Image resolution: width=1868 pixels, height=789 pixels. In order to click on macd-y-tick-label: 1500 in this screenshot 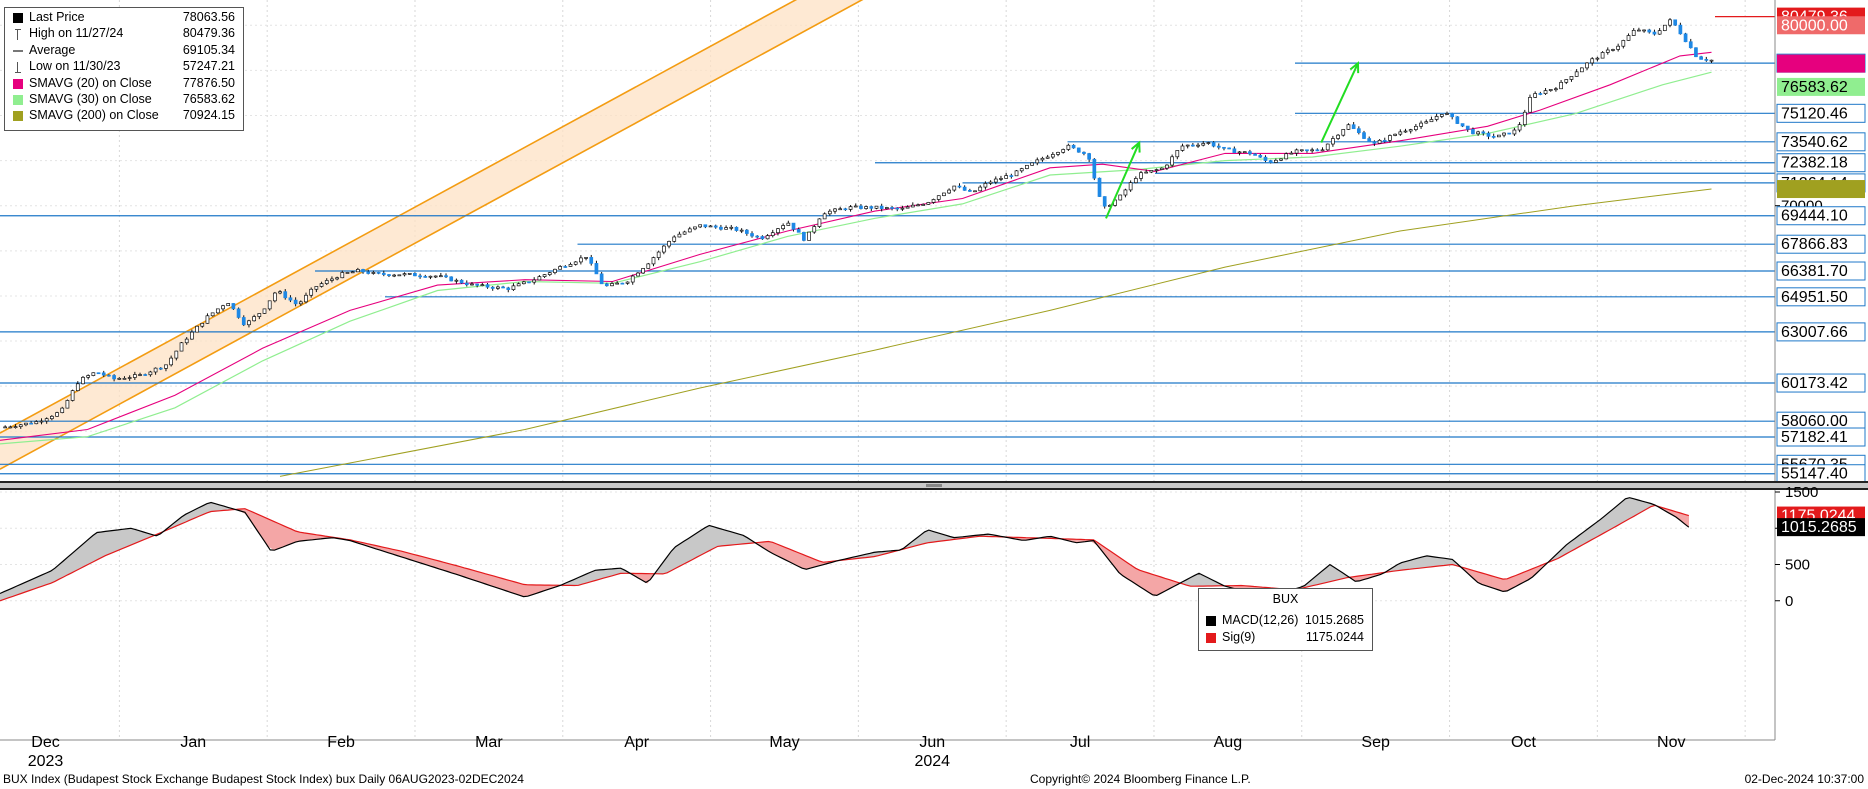, I will do `click(1801, 492)`.